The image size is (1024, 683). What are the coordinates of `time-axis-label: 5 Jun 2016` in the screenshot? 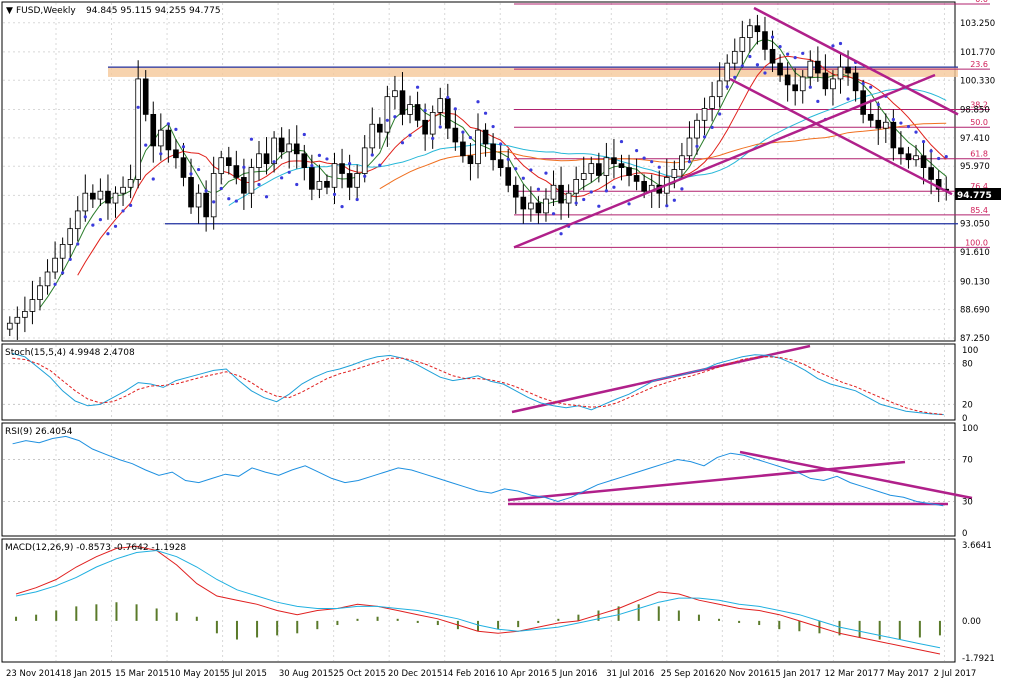 It's located at (575, 674).